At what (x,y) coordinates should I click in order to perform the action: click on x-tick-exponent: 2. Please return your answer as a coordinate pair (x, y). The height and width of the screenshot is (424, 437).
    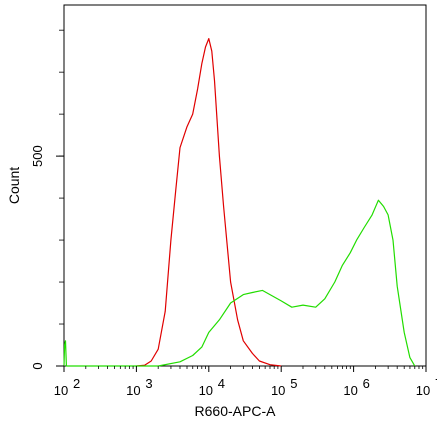
    Looking at the image, I should click on (76, 383).